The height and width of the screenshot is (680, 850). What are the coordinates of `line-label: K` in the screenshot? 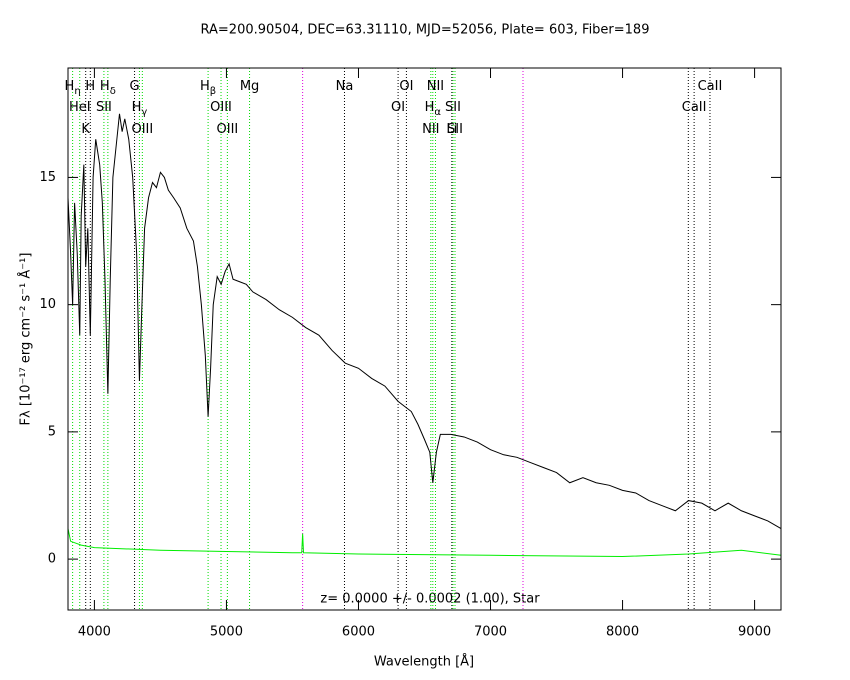 It's located at (85, 129).